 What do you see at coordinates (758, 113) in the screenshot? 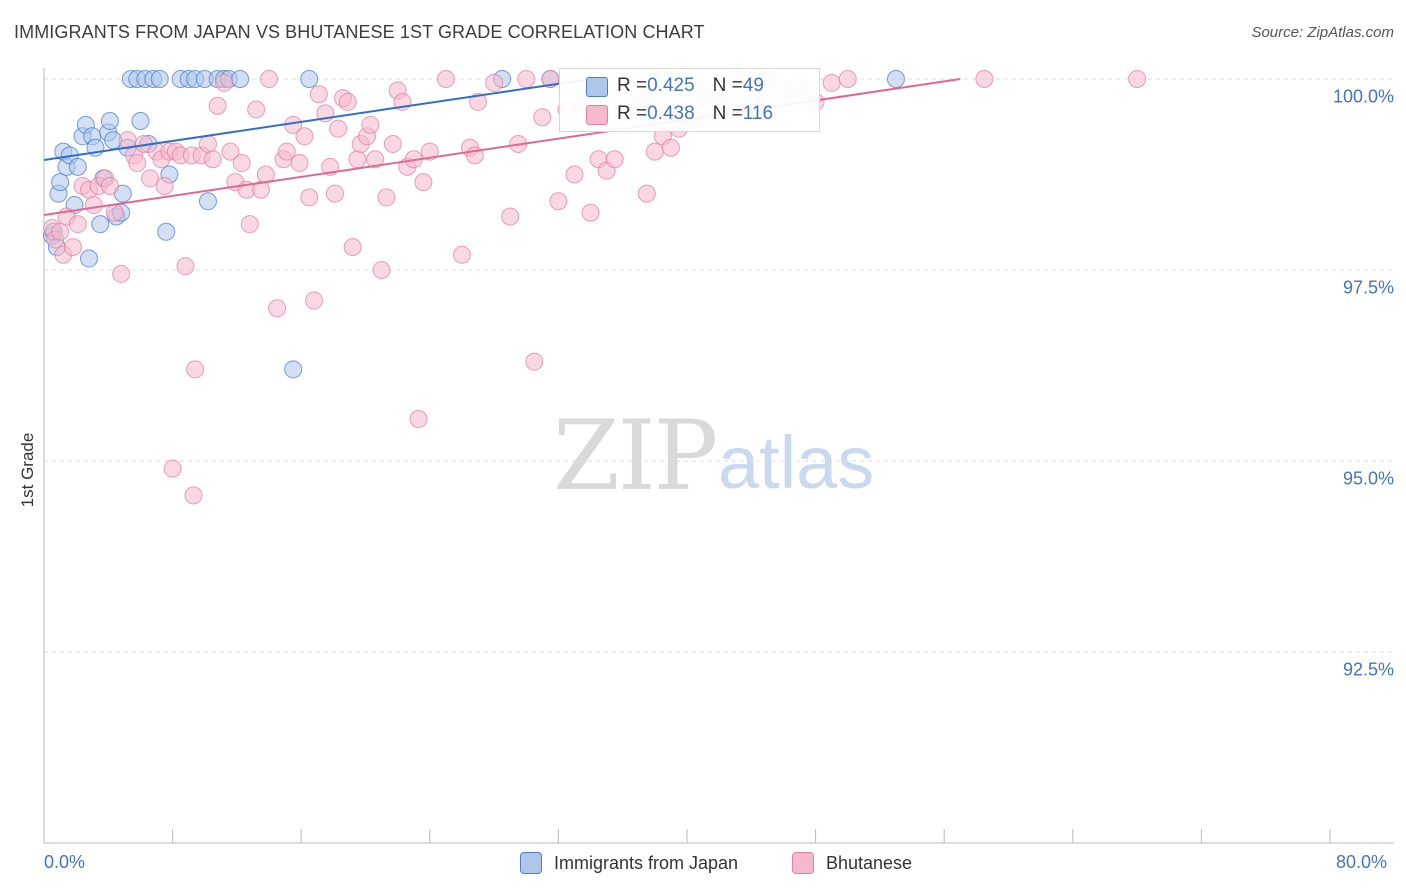
I see `legend-n-value-bhutan: 116` at bounding box center [758, 113].